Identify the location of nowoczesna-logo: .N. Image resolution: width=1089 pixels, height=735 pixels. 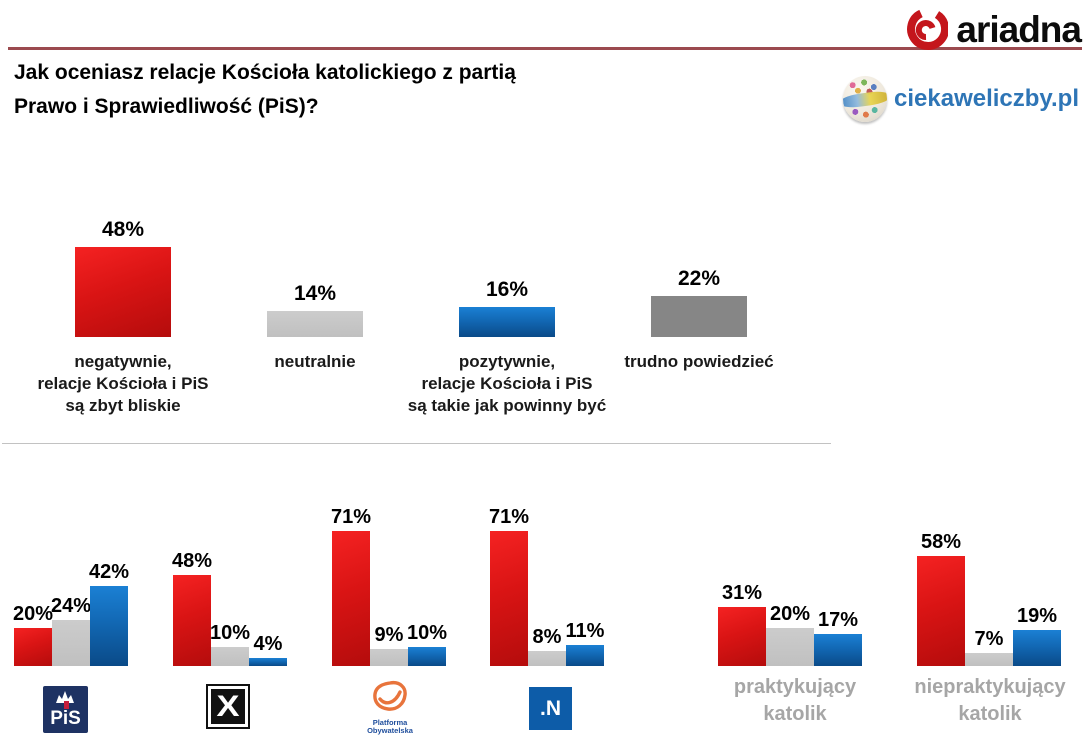
(550, 708).